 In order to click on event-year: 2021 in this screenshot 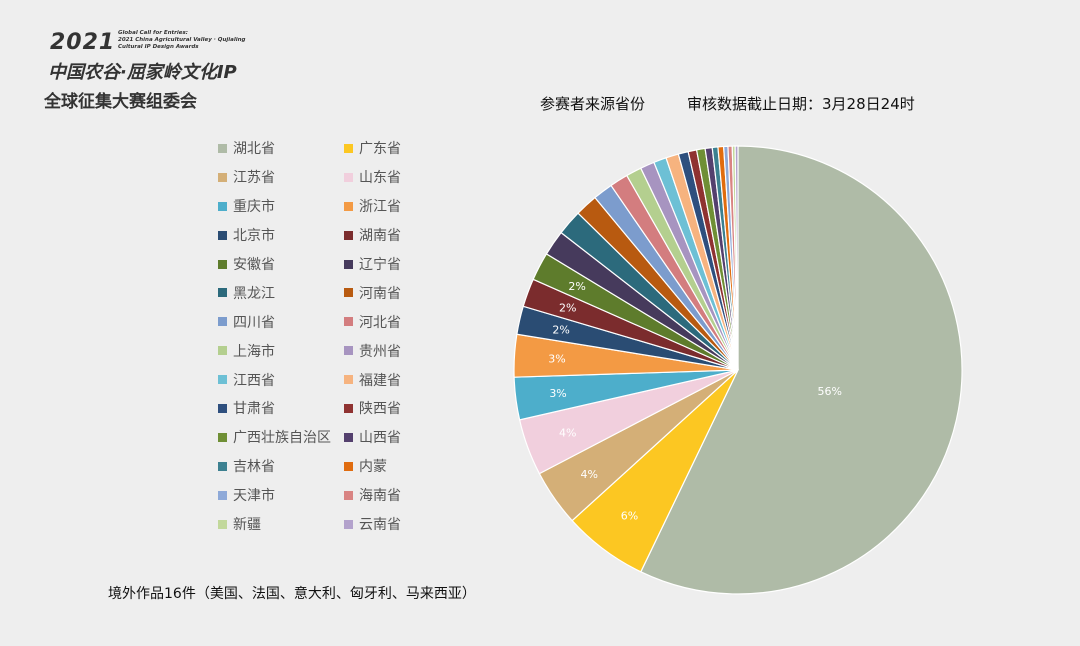, I will do `click(83, 42)`.